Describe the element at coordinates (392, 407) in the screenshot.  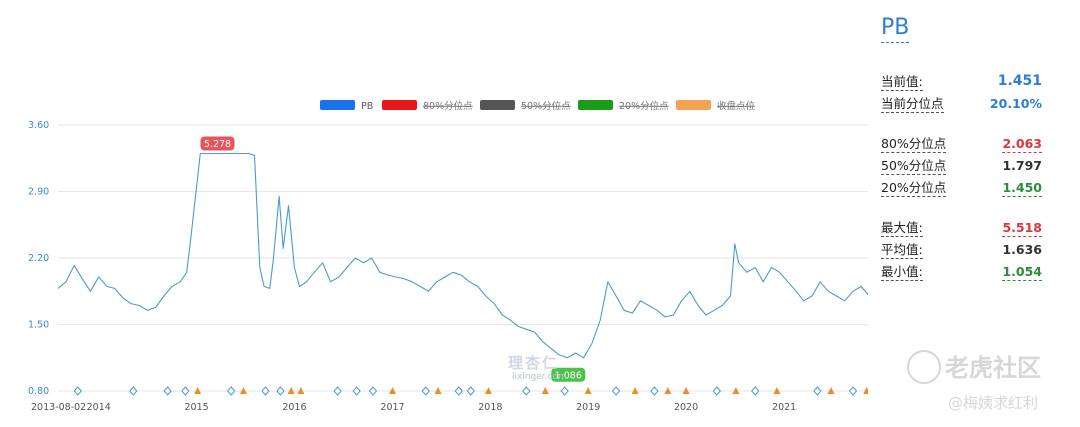
I see `x-tick-label: 2017` at that location.